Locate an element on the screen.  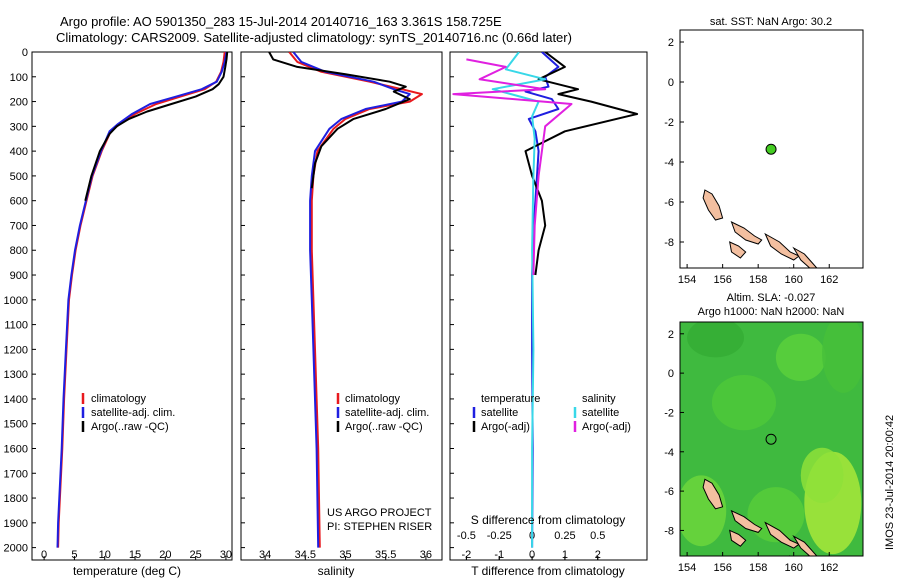
x-tick-label: -0.25 is located at coordinates (499, 536).